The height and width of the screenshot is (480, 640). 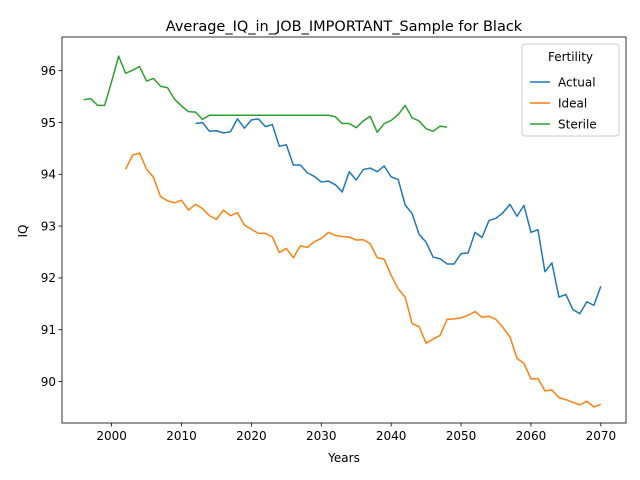 I want to click on x-tick-label: 2000, so click(x=111, y=436).